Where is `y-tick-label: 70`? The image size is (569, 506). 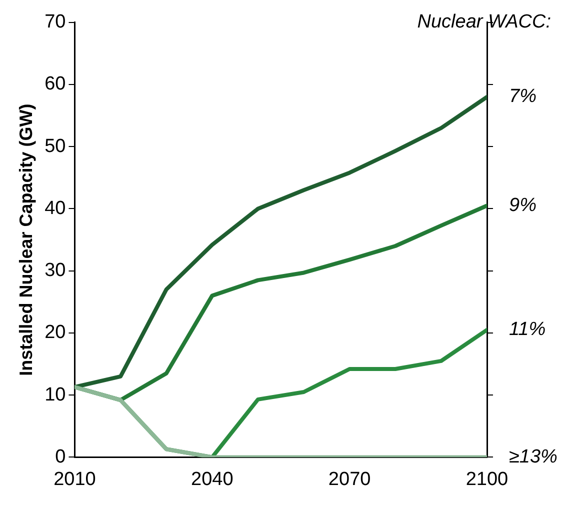 y-tick-label: 70 is located at coordinates (55, 22).